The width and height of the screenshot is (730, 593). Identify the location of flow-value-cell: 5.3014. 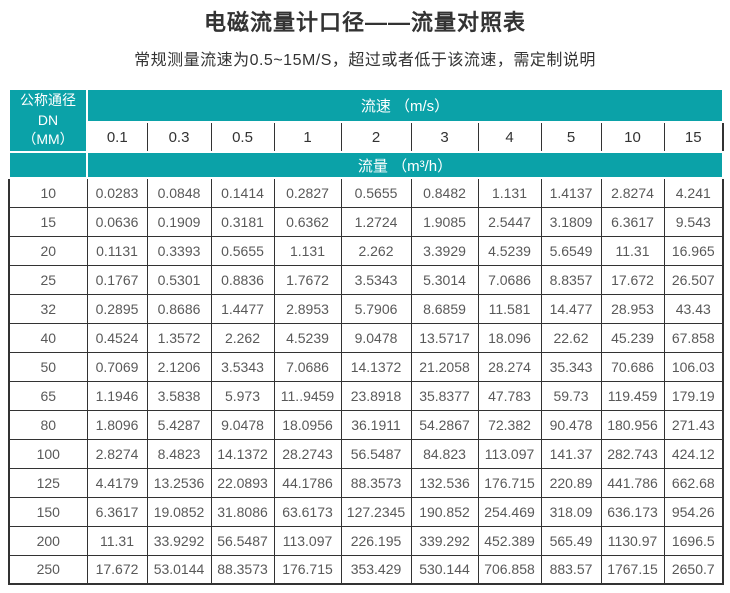
(444, 279).